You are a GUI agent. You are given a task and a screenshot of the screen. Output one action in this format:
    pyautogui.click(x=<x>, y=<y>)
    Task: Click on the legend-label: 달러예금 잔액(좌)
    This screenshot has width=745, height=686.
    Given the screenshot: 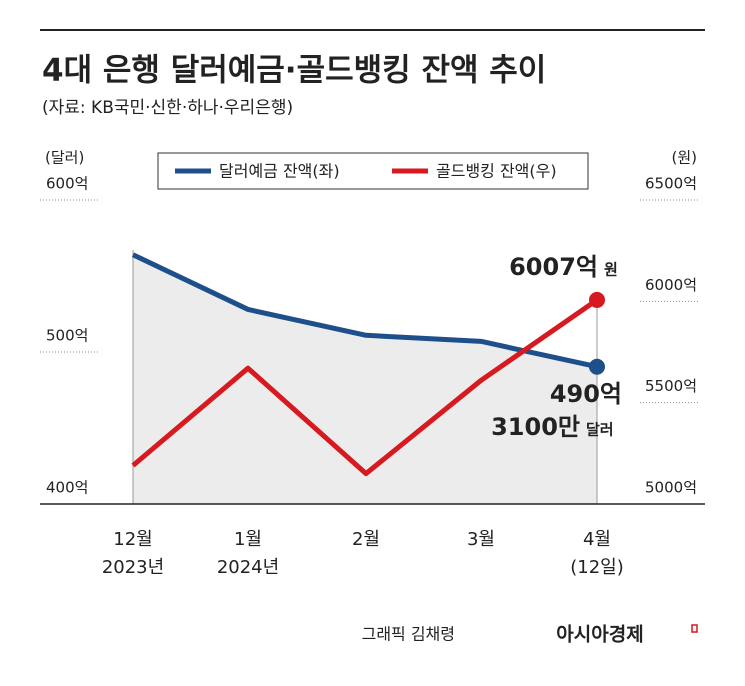 What is the action you would take?
    pyautogui.click(x=279, y=171)
    